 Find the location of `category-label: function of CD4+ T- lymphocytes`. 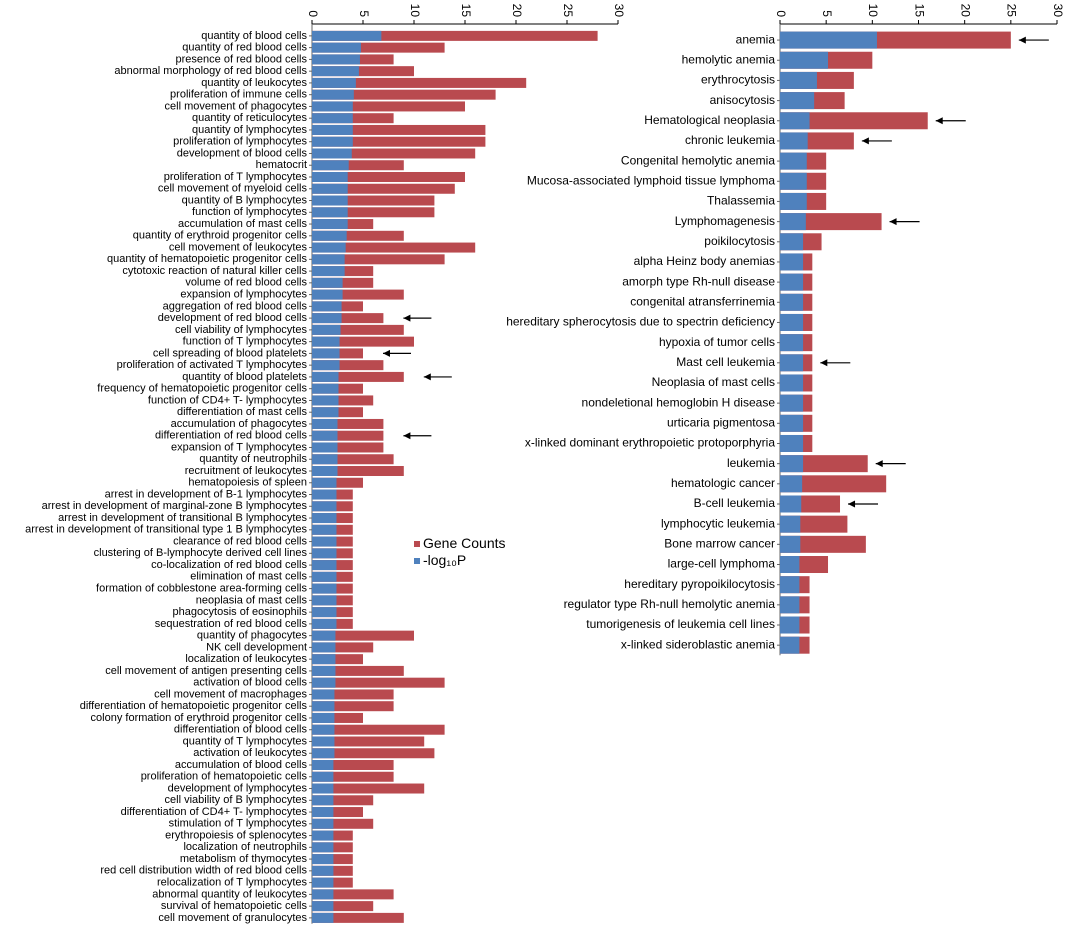

category-label: function of CD4+ T- lymphocytes is located at coordinates (228, 400).